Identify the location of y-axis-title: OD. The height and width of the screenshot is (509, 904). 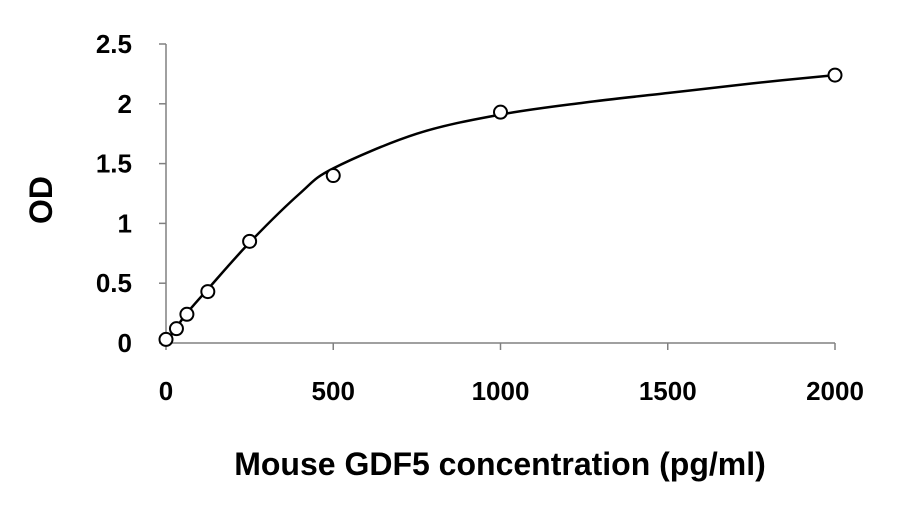
(41, 200).